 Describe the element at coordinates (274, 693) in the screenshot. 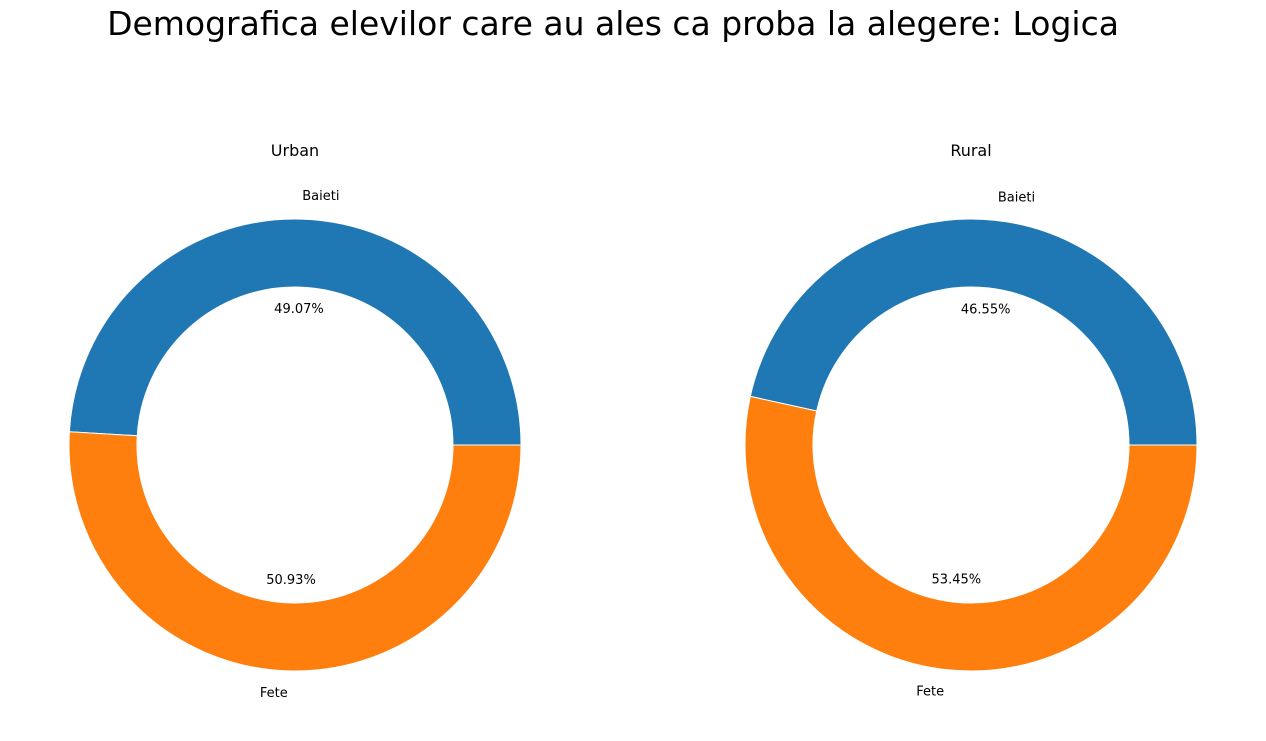

I see `urban-label-fete: Fete` at that location.